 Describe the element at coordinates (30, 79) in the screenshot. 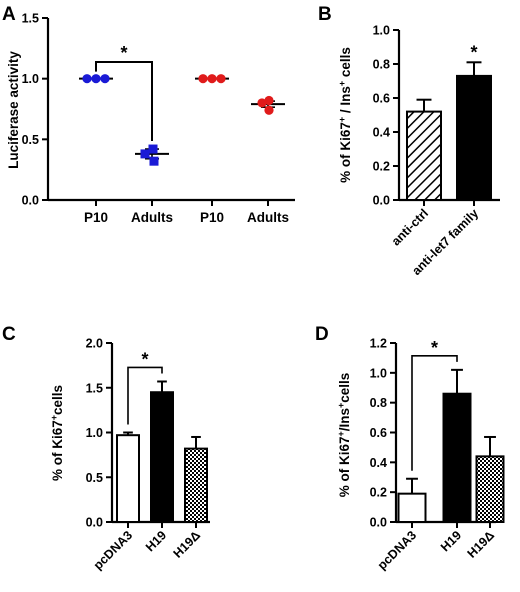

I see `panel-a-ytick-label: 1.0` at that location.